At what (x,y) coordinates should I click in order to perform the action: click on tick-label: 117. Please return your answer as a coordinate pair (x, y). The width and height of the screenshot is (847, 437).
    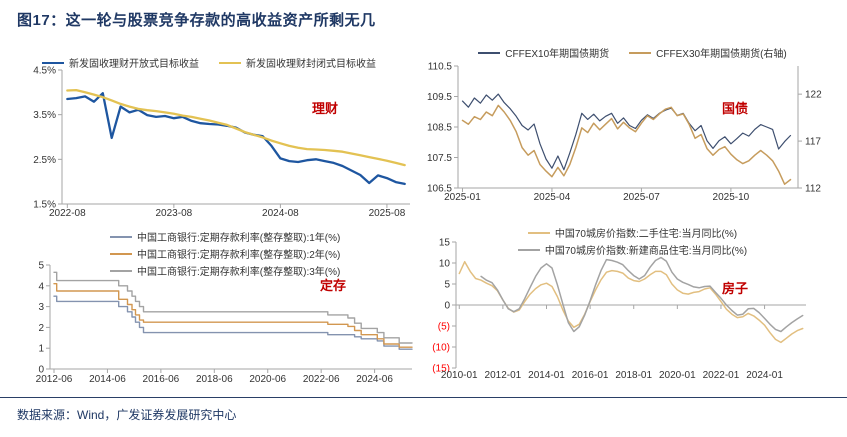
    Looking at the image, I should click on (813, 142).